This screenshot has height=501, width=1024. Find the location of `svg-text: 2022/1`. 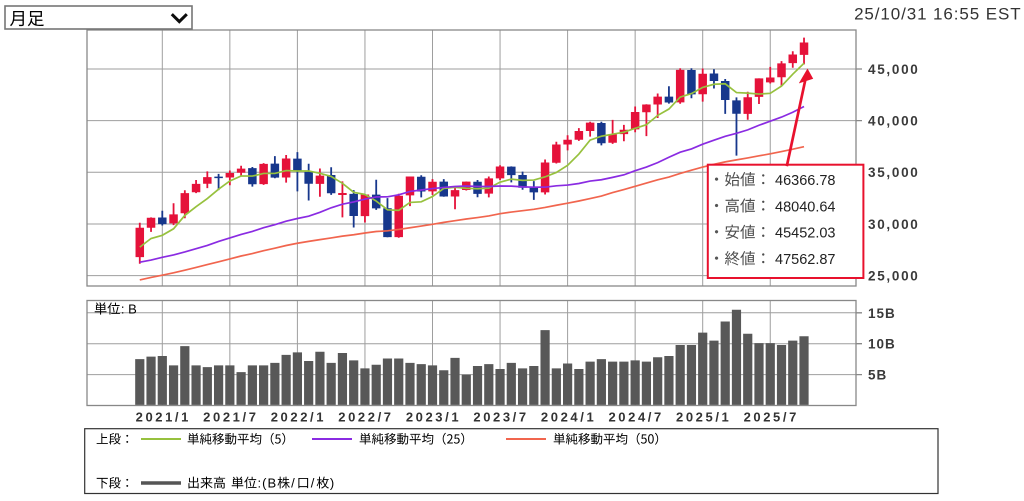

svg-text: 2022/1 is located at coordinates (298, 417).